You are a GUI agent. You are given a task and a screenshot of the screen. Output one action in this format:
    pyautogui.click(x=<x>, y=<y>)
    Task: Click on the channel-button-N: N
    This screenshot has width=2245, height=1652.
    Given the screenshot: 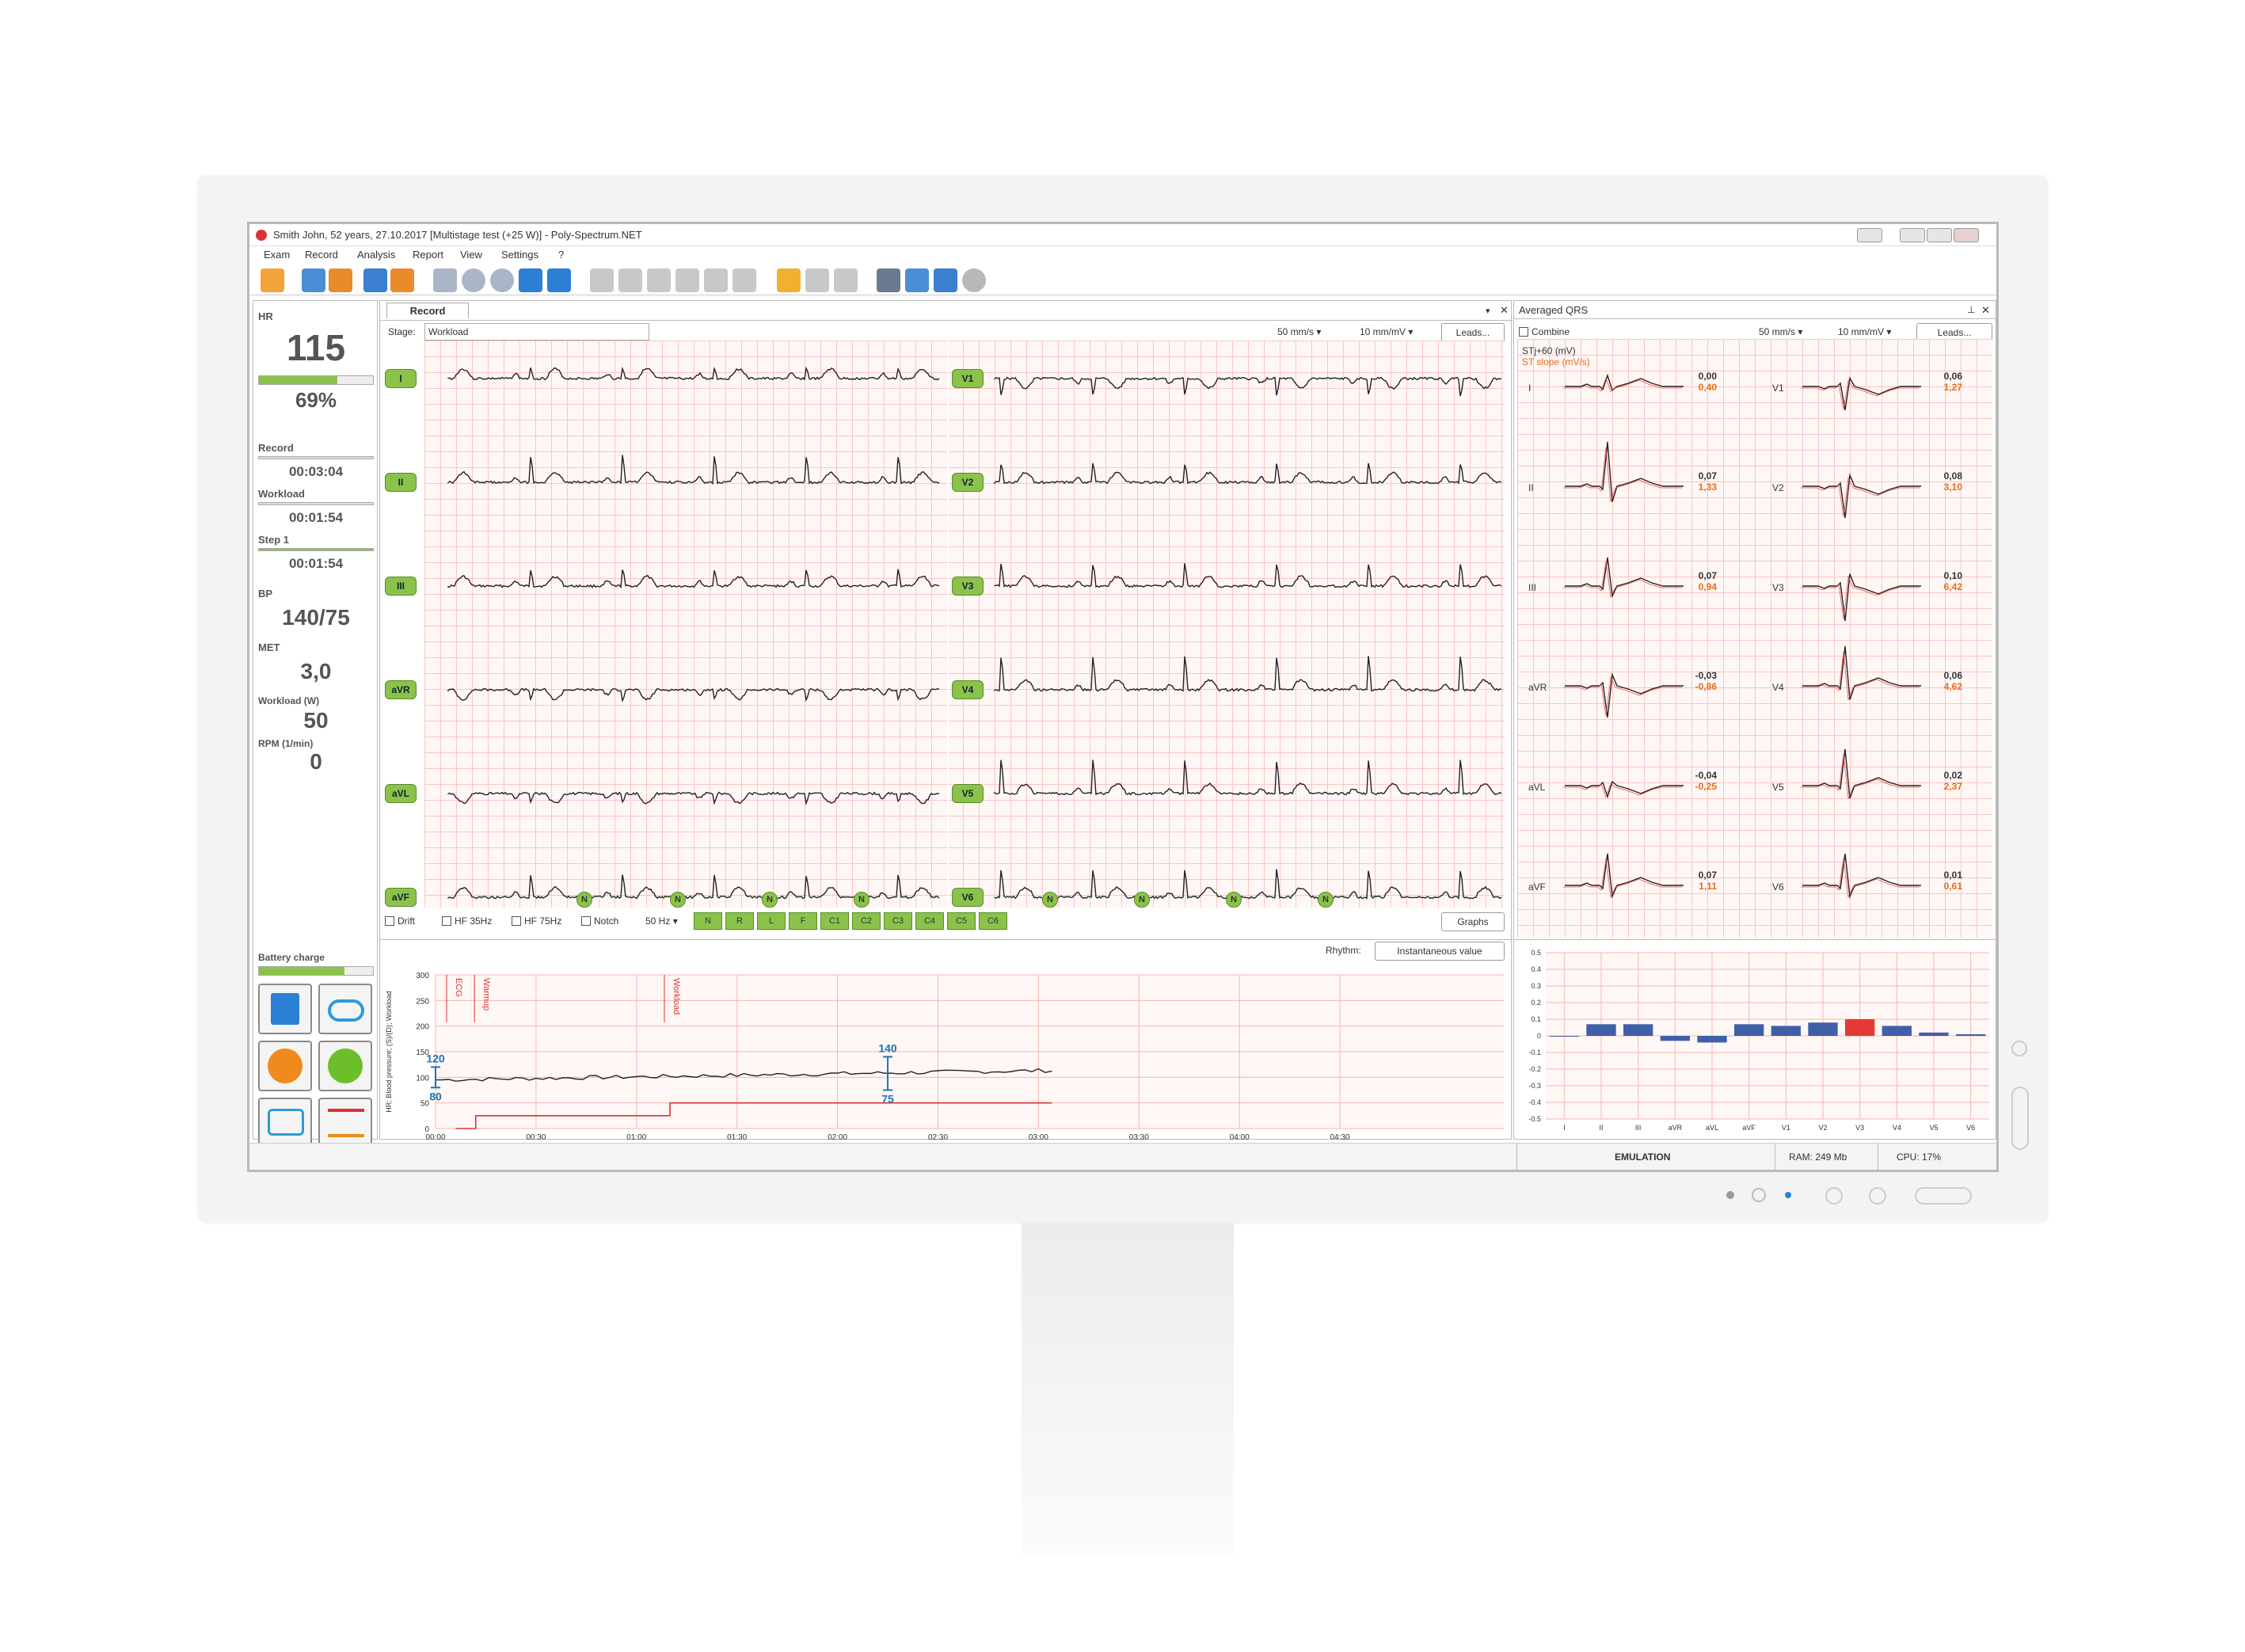 What is the action you would take?
    pyautogui.click(x=708, y=921)
    